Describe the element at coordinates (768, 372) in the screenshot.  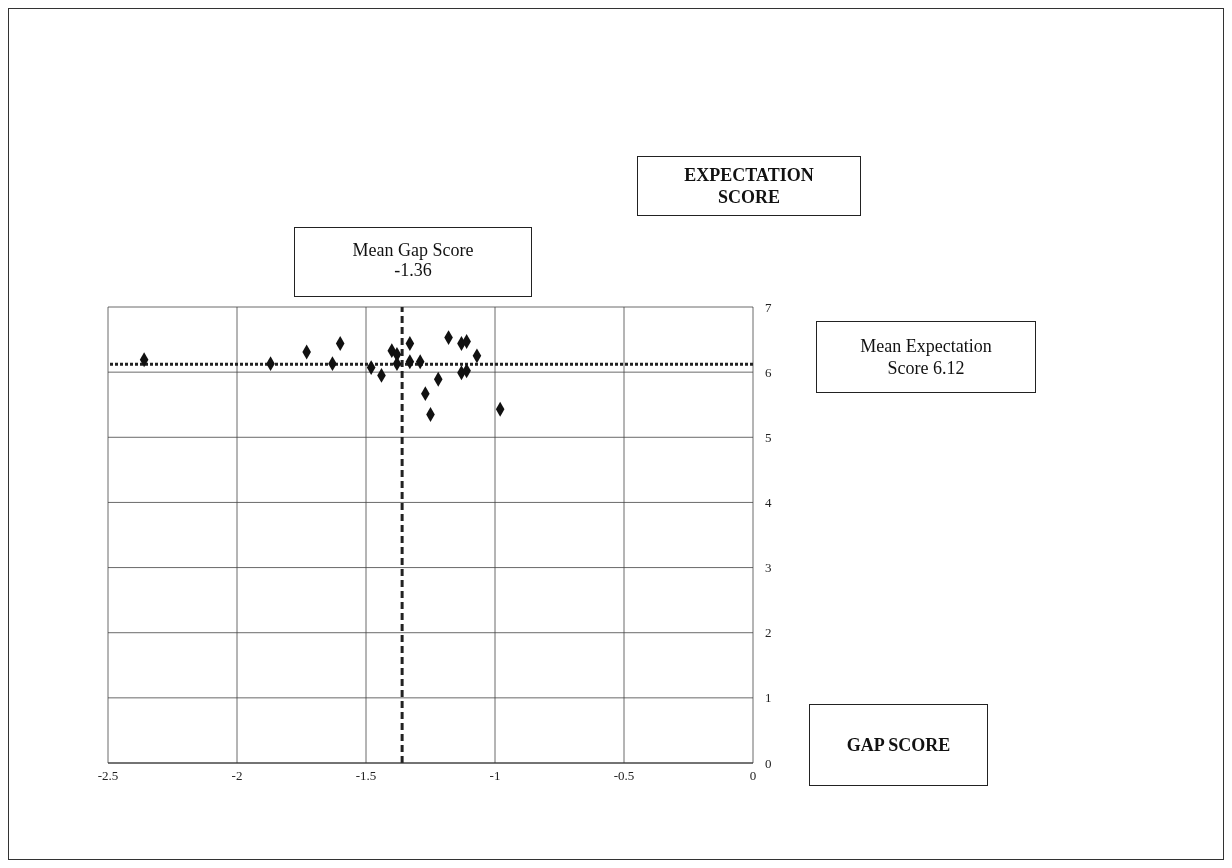
I see `y-tick-label: 6` at that location.